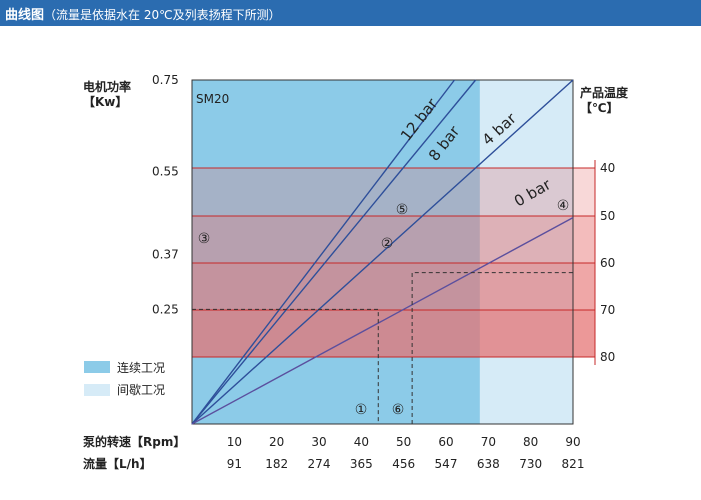  Describe the element at coordinates (141, 390) in the screenshot. I see `legend-intermittent-label: 间歇工况` at that location.